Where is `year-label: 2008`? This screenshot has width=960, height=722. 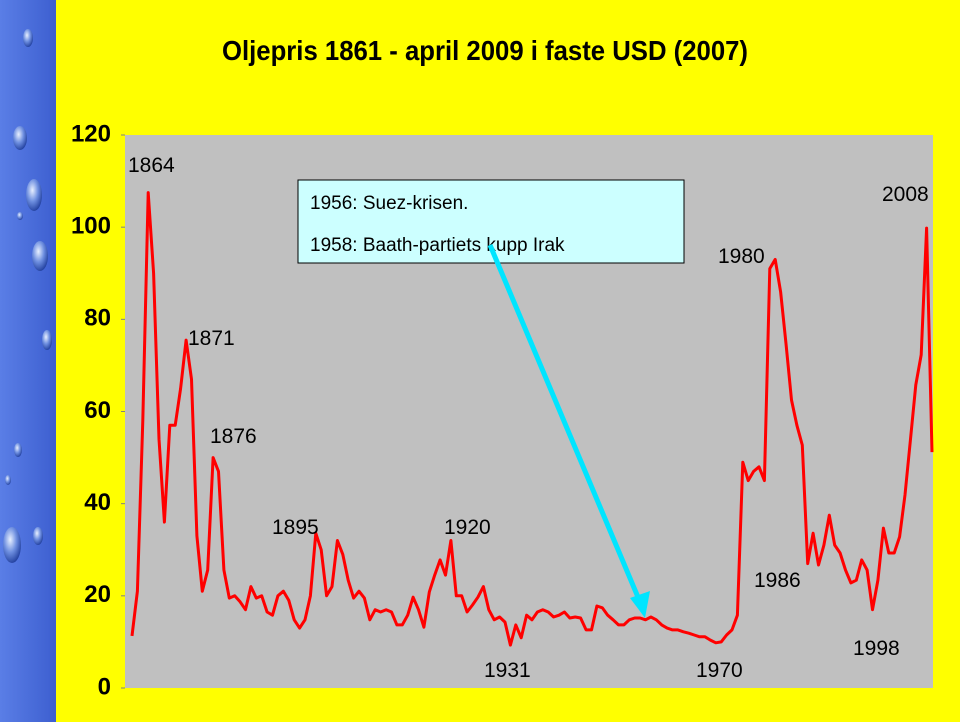 year-label: 2008 is located at coordinates (905, 194).